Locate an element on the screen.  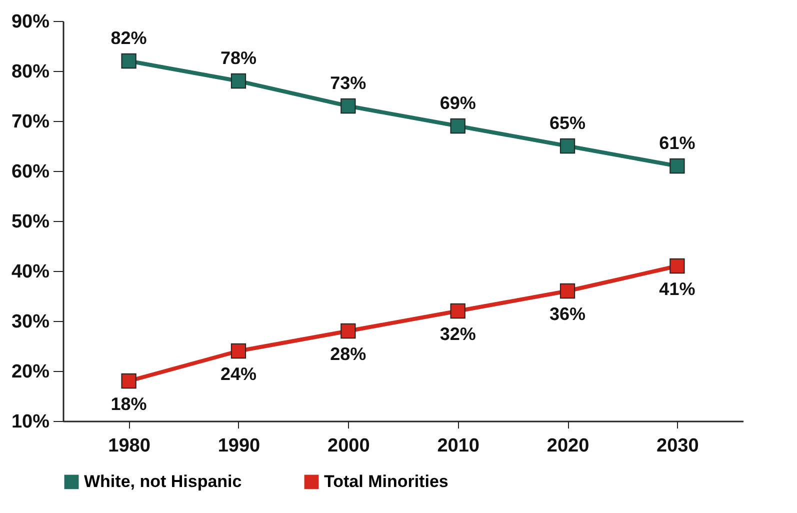
x-tick-label: 1980 is located at coordinates (129, 446).